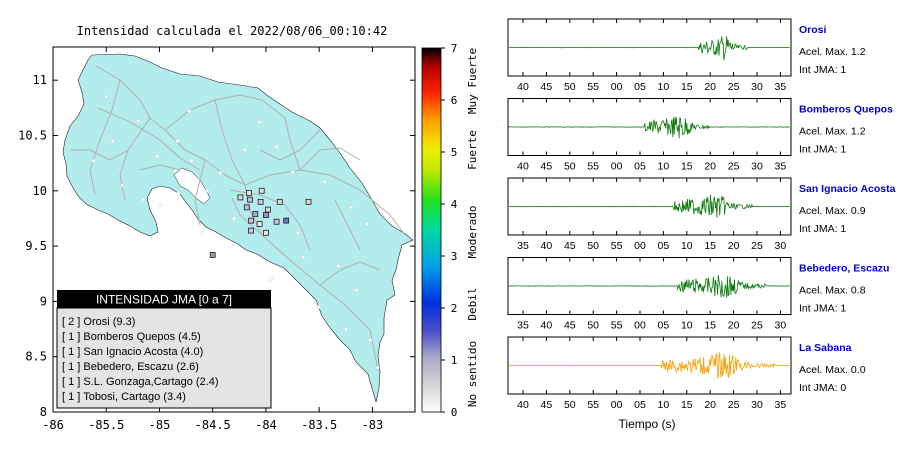 The image size is (910, 465). Describe the element at coordinates (454, 412) in the screenshot. I see `colorbar-tick-label: 0` at that location.